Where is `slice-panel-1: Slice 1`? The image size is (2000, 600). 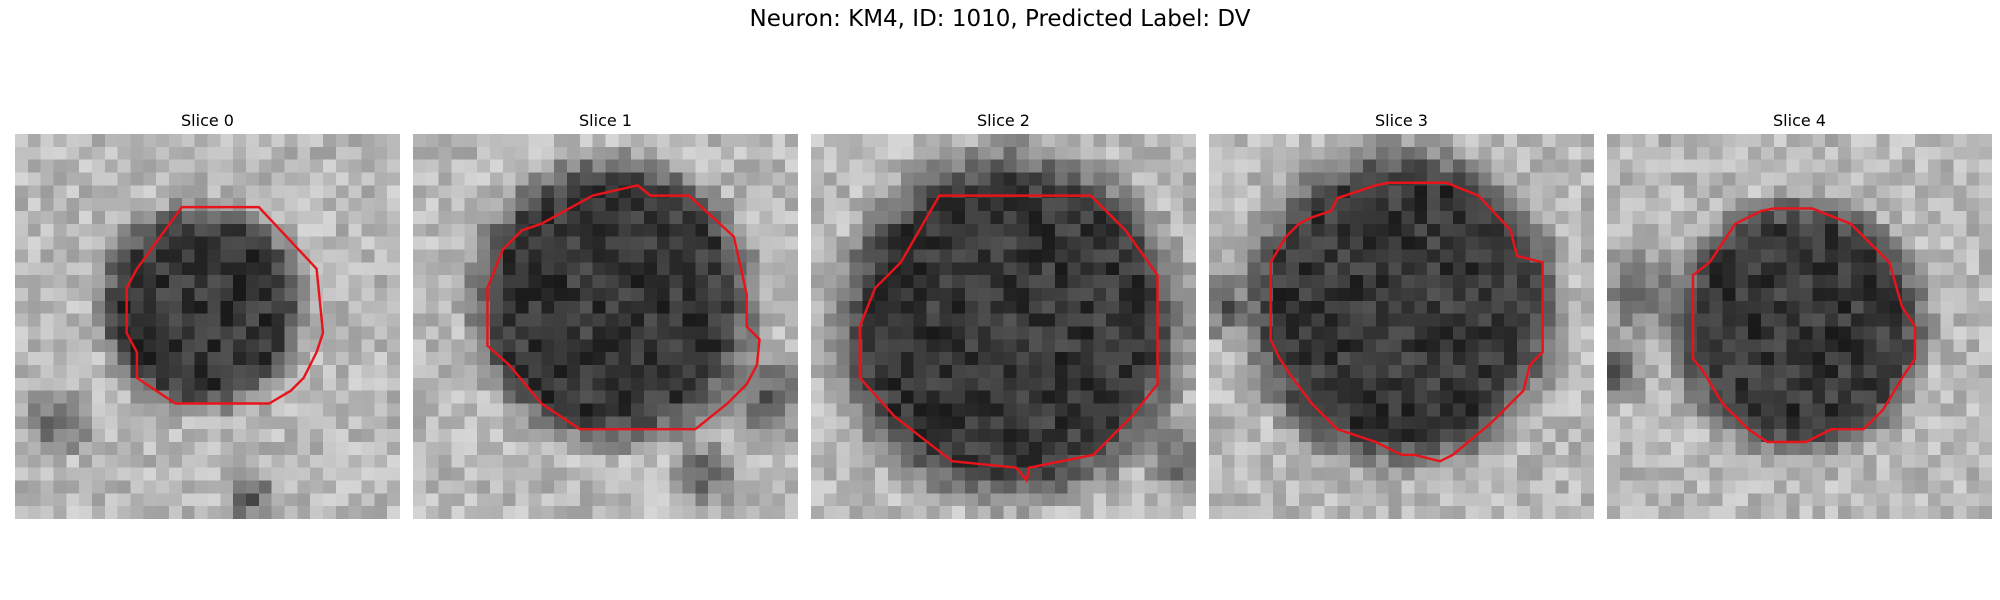 slice-panel-1: Slice 1 is located at coordinates (605, 313).